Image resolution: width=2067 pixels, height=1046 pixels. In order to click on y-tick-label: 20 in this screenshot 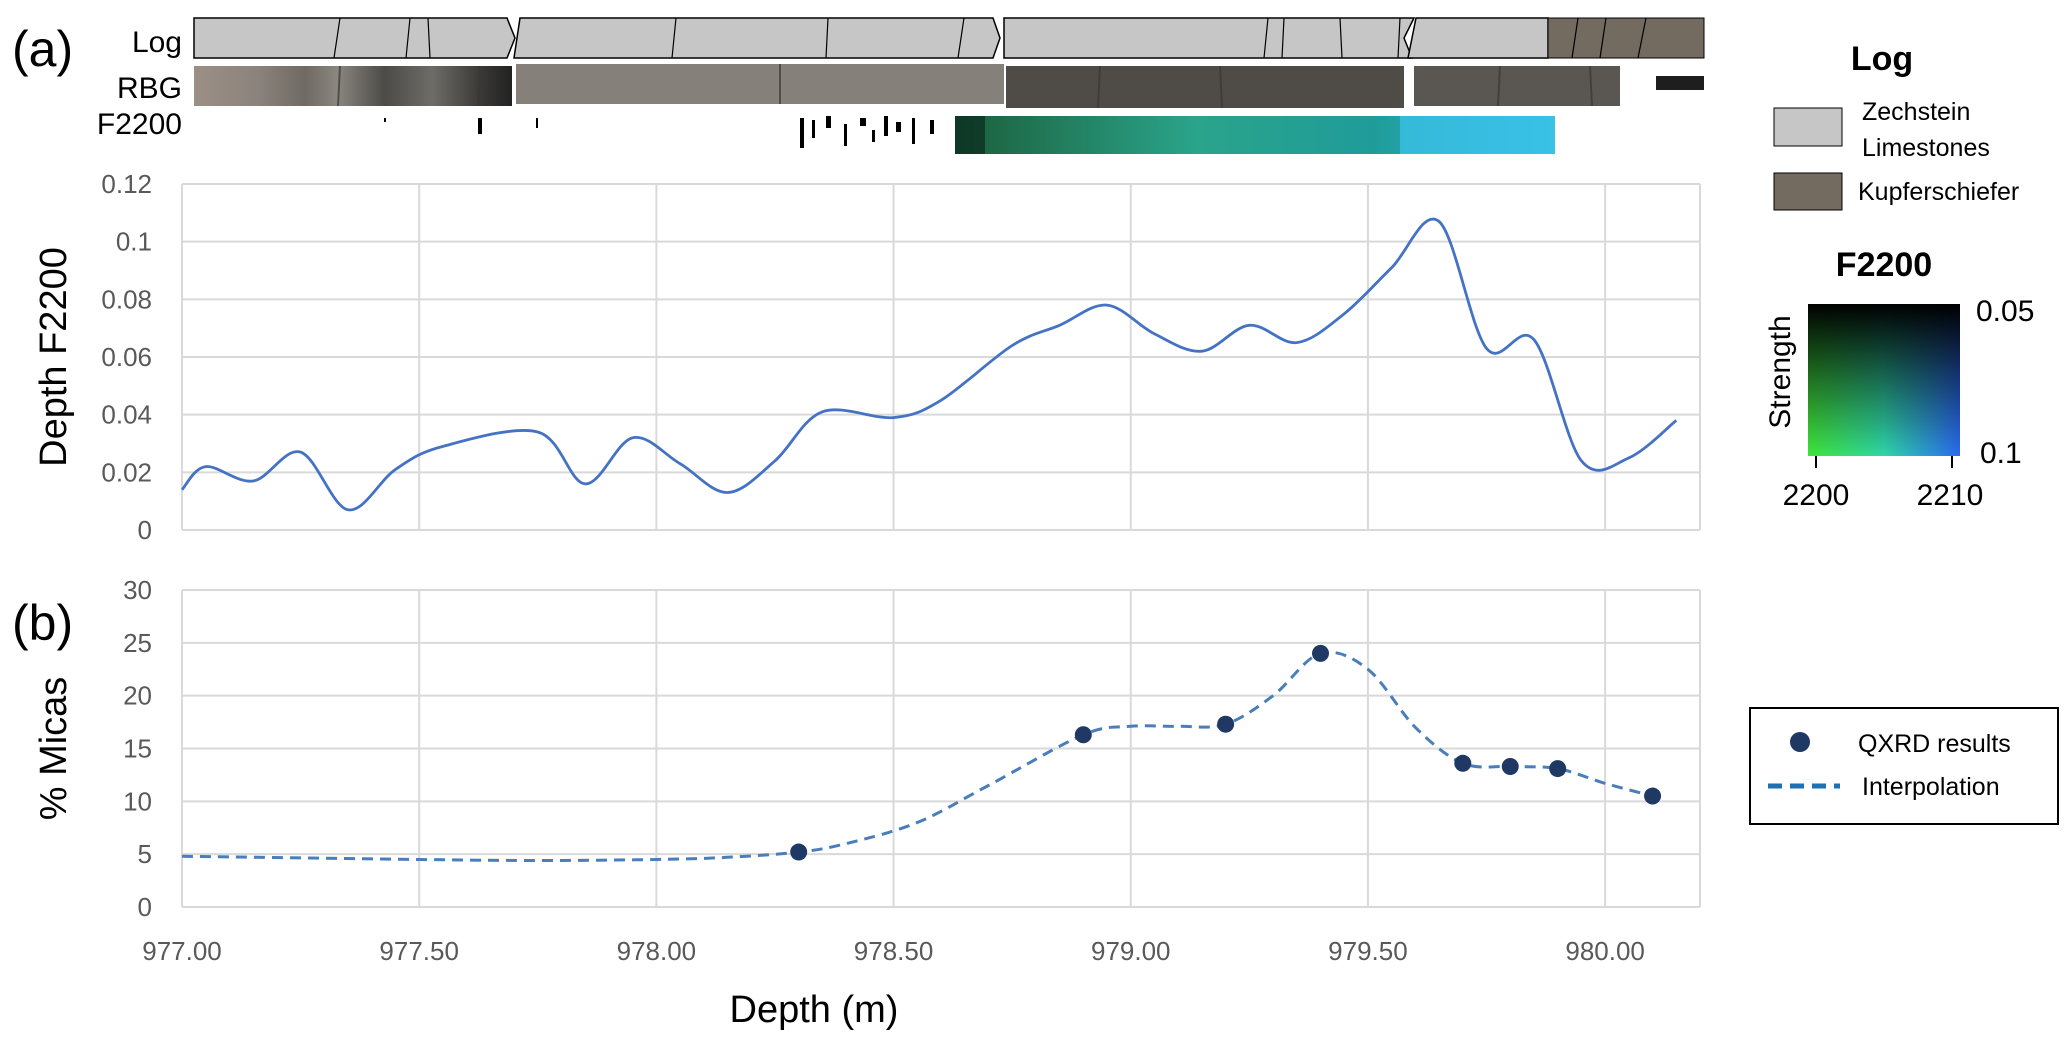, I will do `click(137, 696)`.